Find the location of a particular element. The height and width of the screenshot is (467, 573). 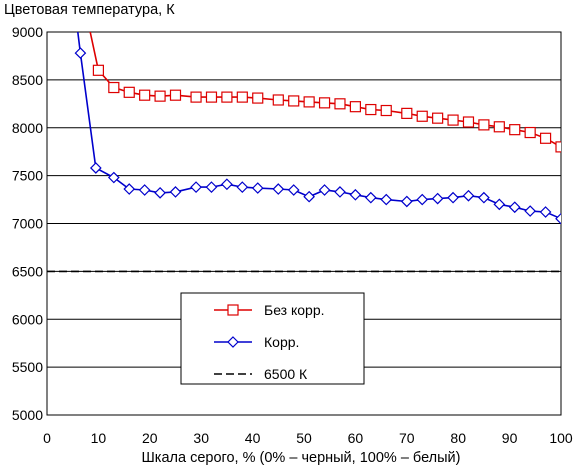

x-tick-label: 0 is located at coordinates (47, 438).